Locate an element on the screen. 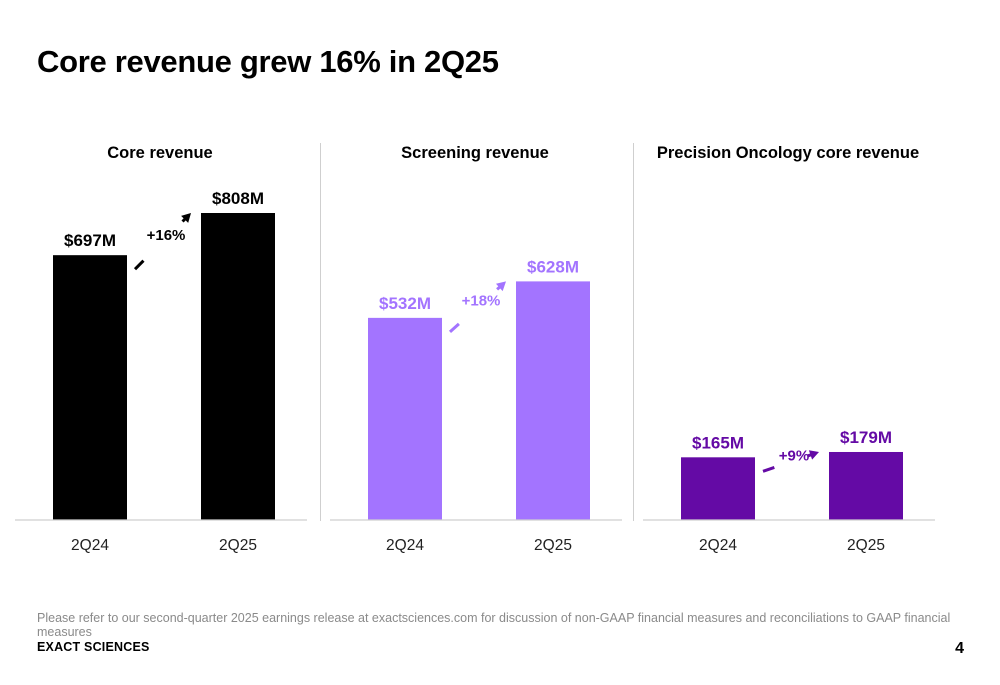  page-title: Core revenue grew 16% in 2Q25 is located at coordinates (268, 61).